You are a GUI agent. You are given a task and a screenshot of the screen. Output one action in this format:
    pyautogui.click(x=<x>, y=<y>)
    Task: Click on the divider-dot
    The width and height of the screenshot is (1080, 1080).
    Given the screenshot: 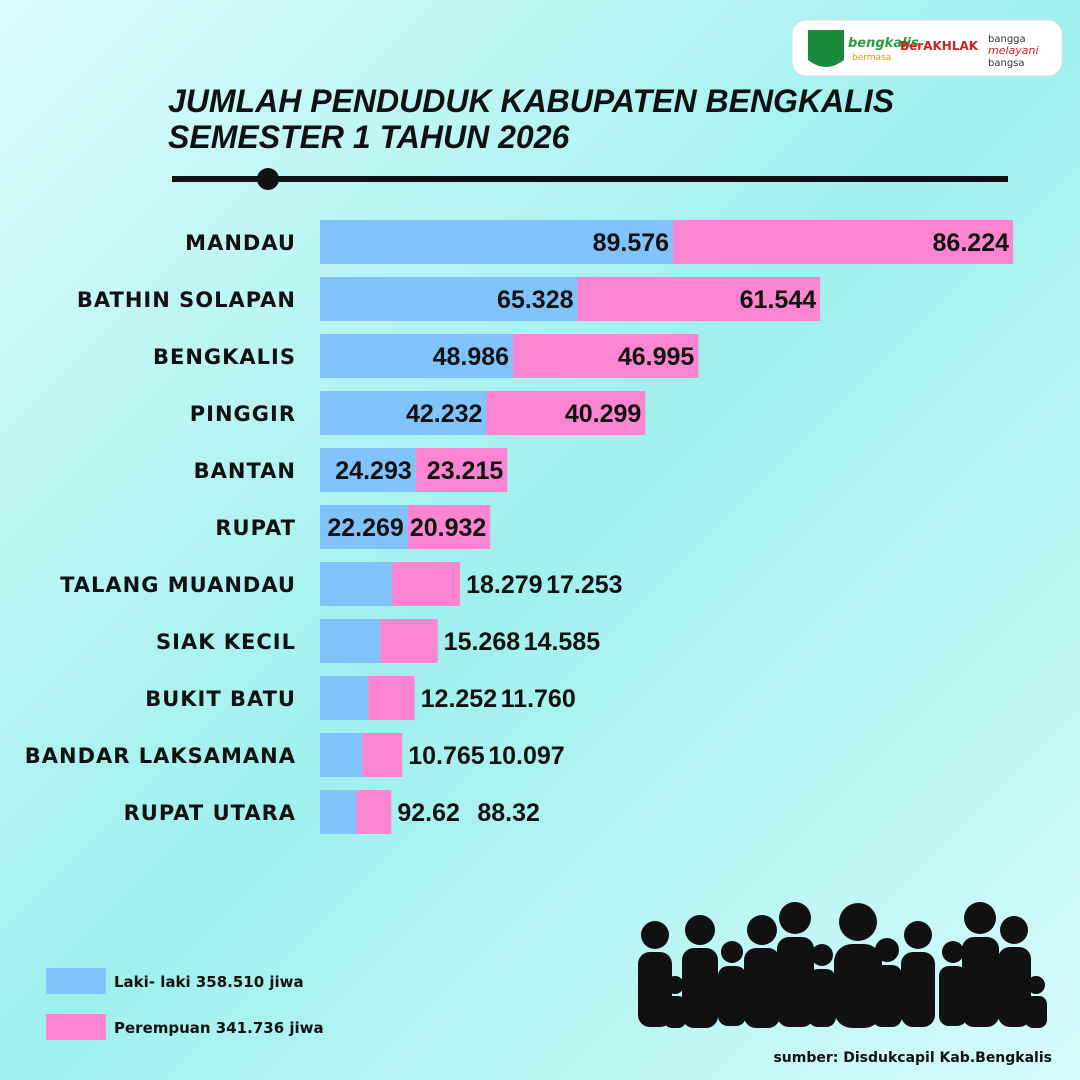 What is the action you would take?
    pyautogui.click(x=268, y=179)
    